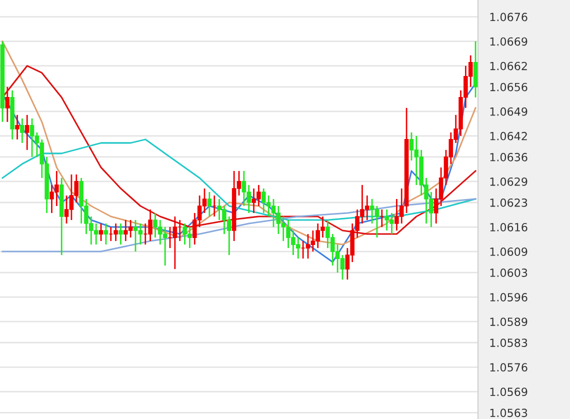 The height and width of the screenshot is (419, 570). What do you see at coordinates (509, 87) in the screenshot?
I see `y-tick-label: 1.0656` at bounding box center [509, 87].